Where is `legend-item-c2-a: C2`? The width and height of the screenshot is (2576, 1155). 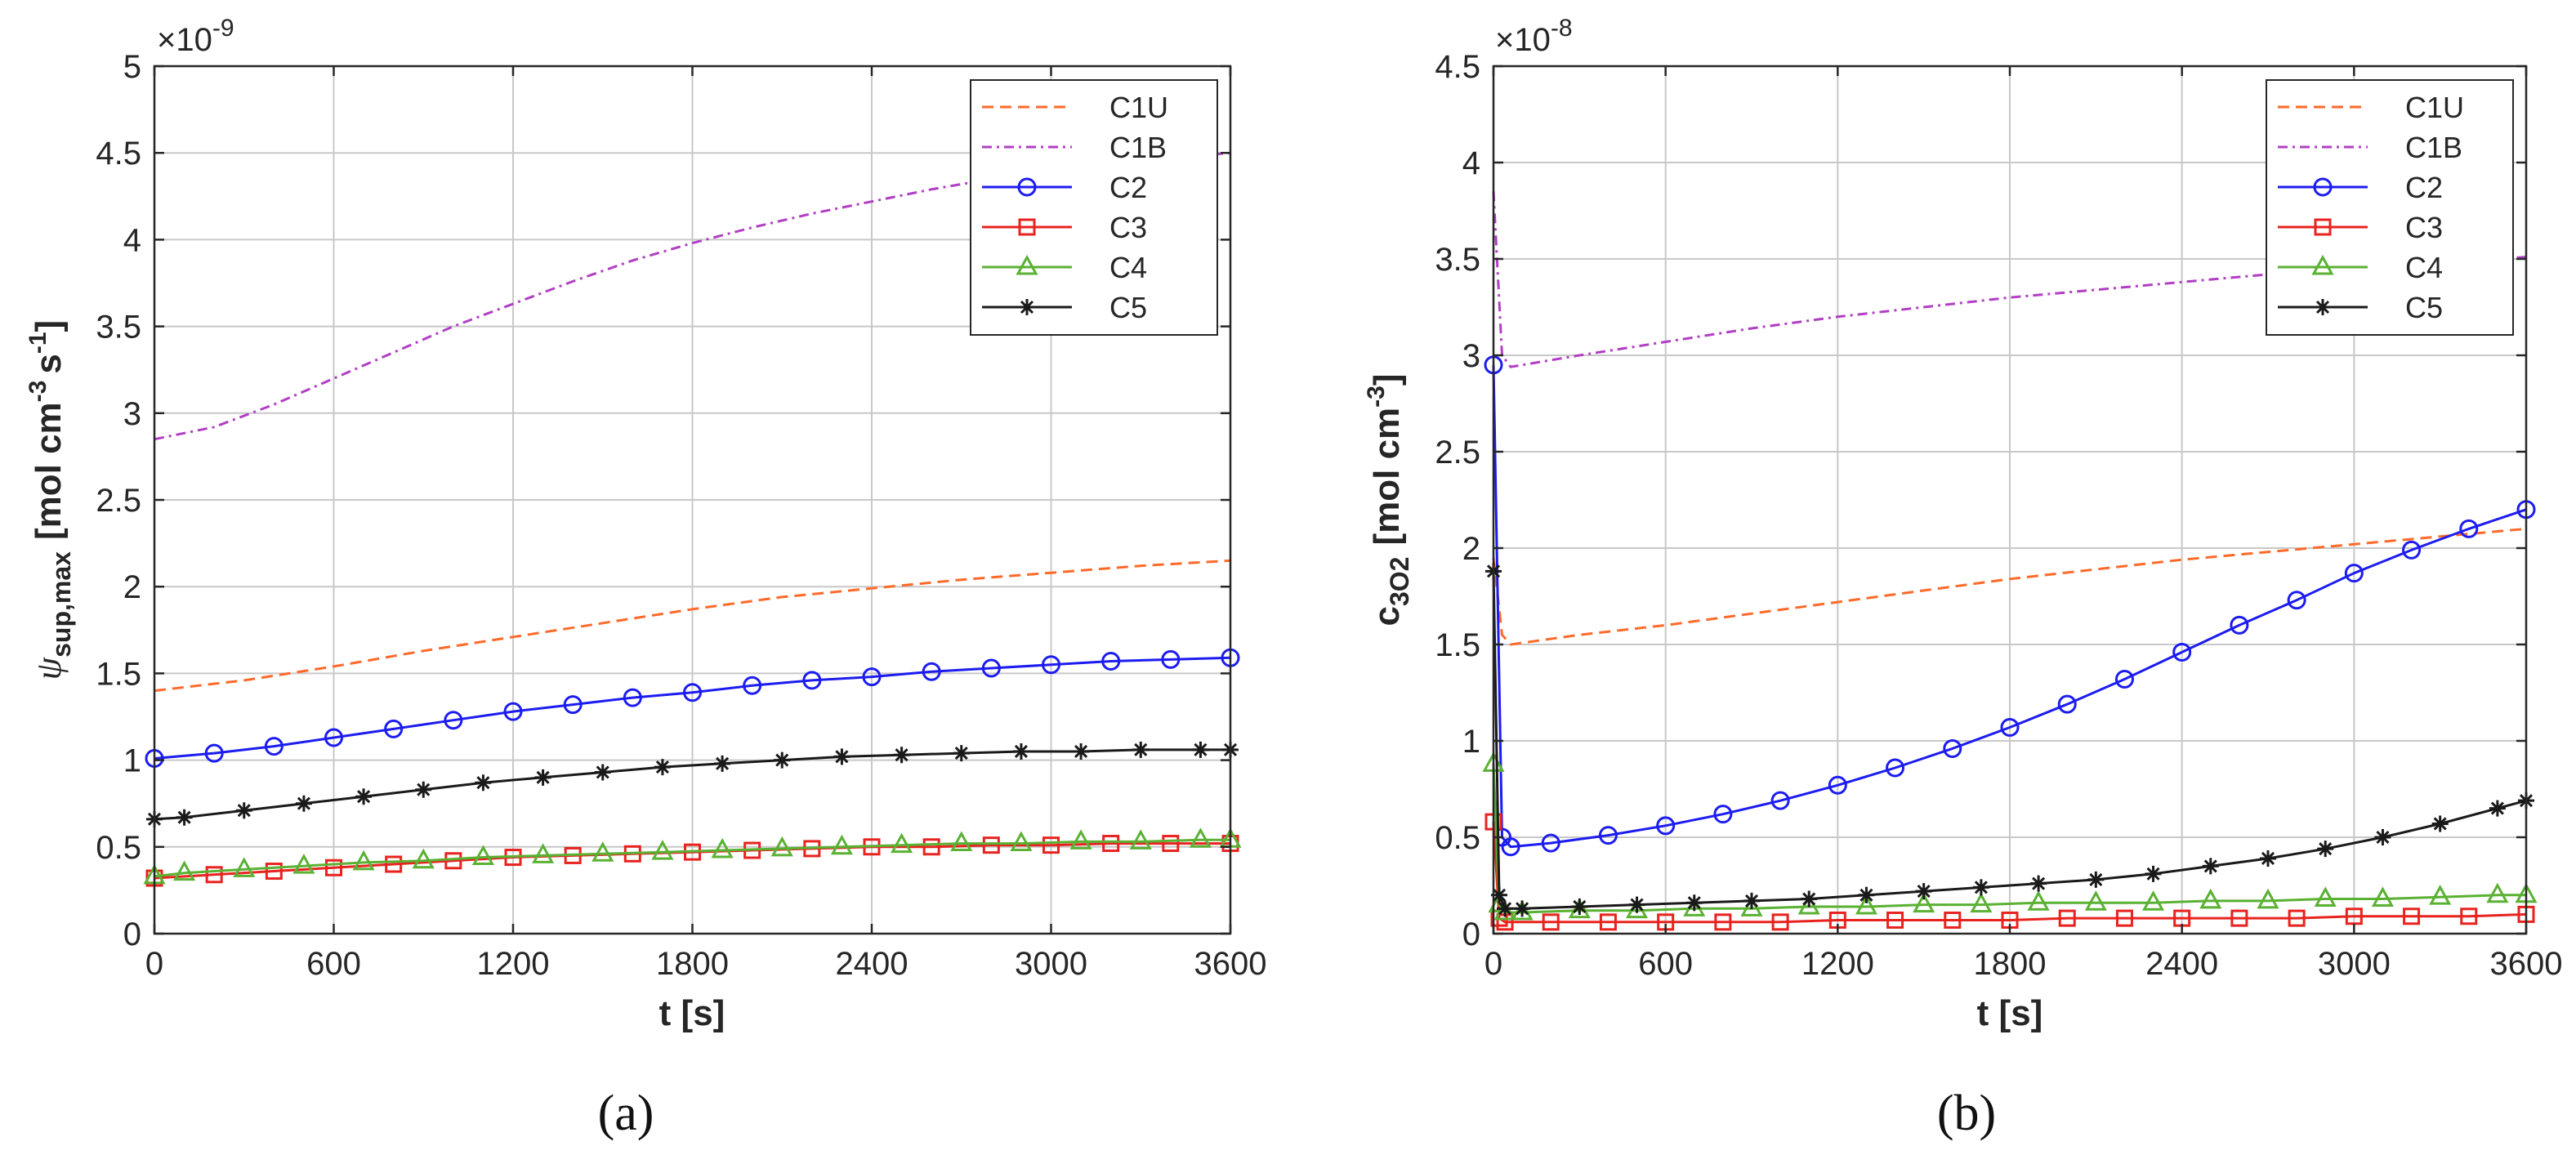 legend-item-c2-a: C2 is located at coordinates (1065, 187).